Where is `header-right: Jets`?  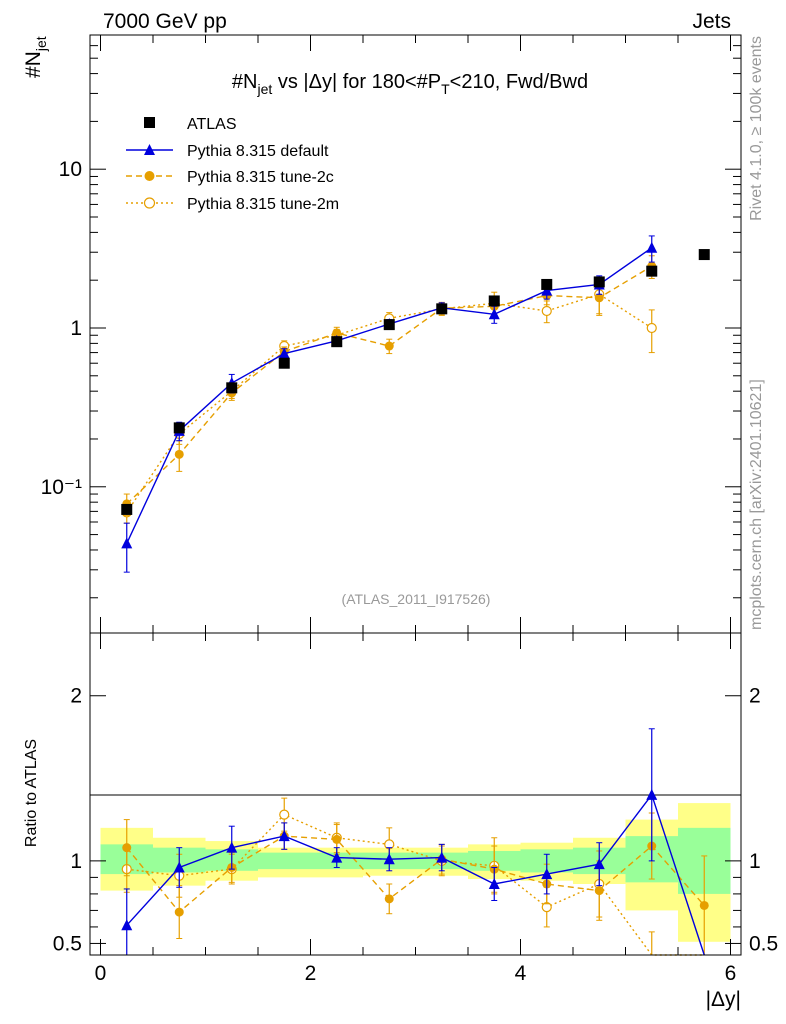
header-right: Jets is located at coordinates (711, 21).